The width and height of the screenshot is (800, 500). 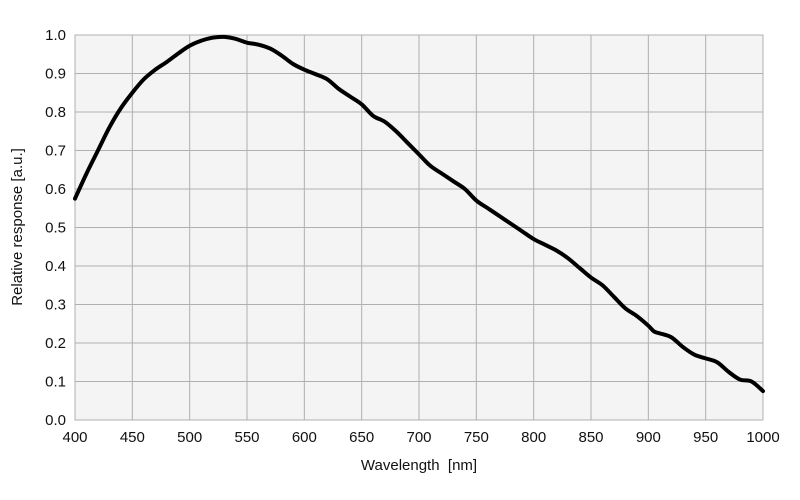 What do you see at coordinates (419, 465) in the screenshot?
I see `x-axis-label: Wavelength [nm]` at bounding box center [419, 465].